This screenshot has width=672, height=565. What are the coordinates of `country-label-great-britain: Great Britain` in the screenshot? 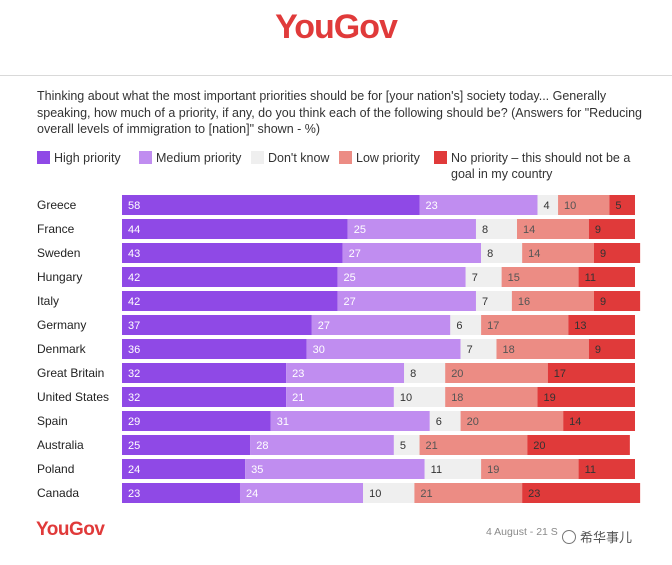 It's located at (70, 373).